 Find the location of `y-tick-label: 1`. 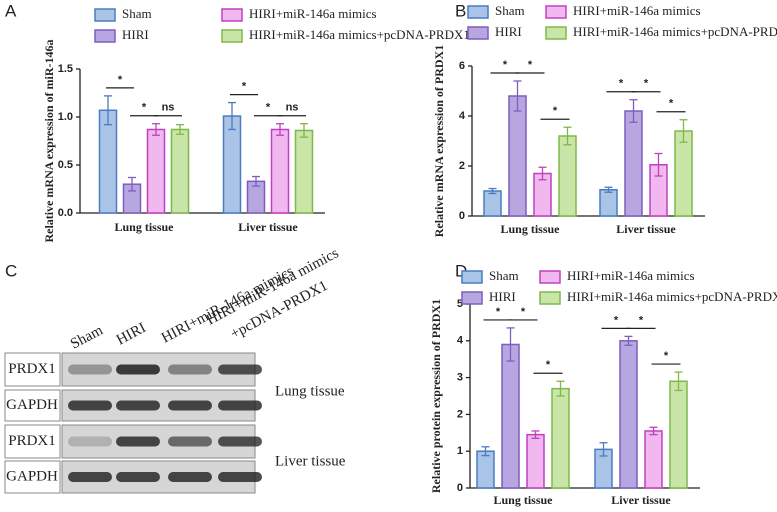

y-tick-label: 1 is located at coordinates (460, 451).